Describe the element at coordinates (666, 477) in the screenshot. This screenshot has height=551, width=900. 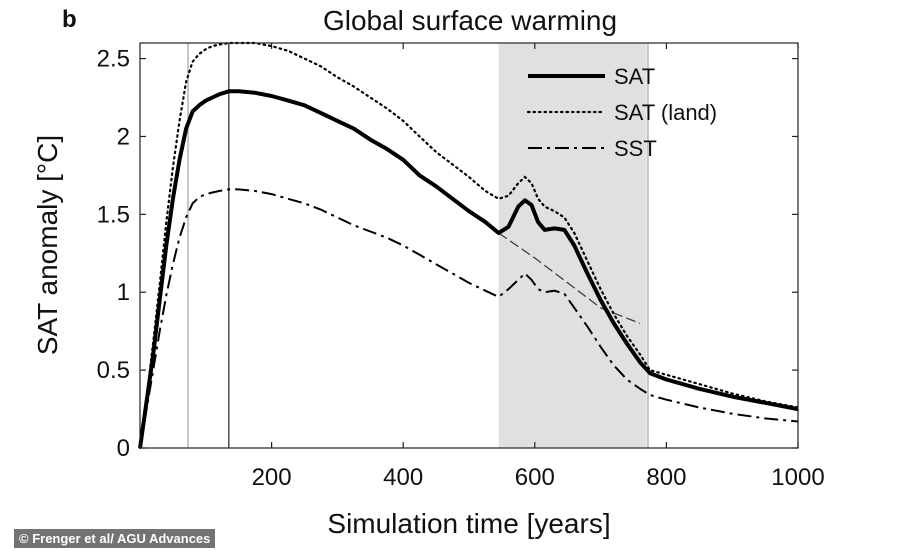
I see `x-tick-label: 800` at that location.